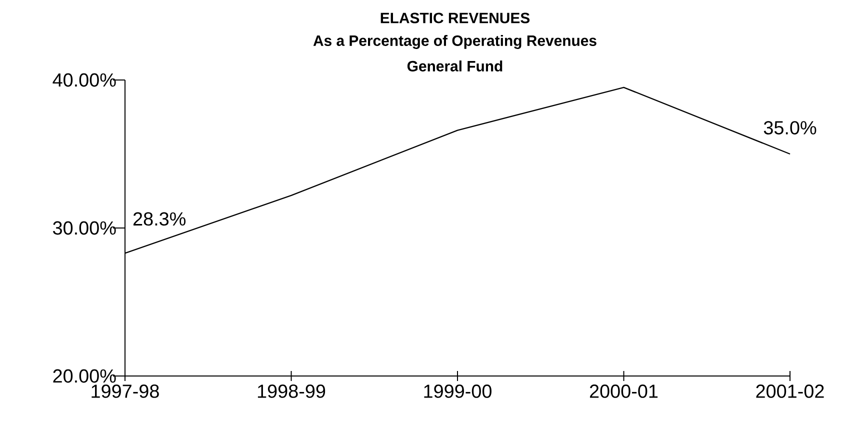 The width and height of the screenshot is (844, 424). I want to click on data-label: 28.3%, so click(159, 219).